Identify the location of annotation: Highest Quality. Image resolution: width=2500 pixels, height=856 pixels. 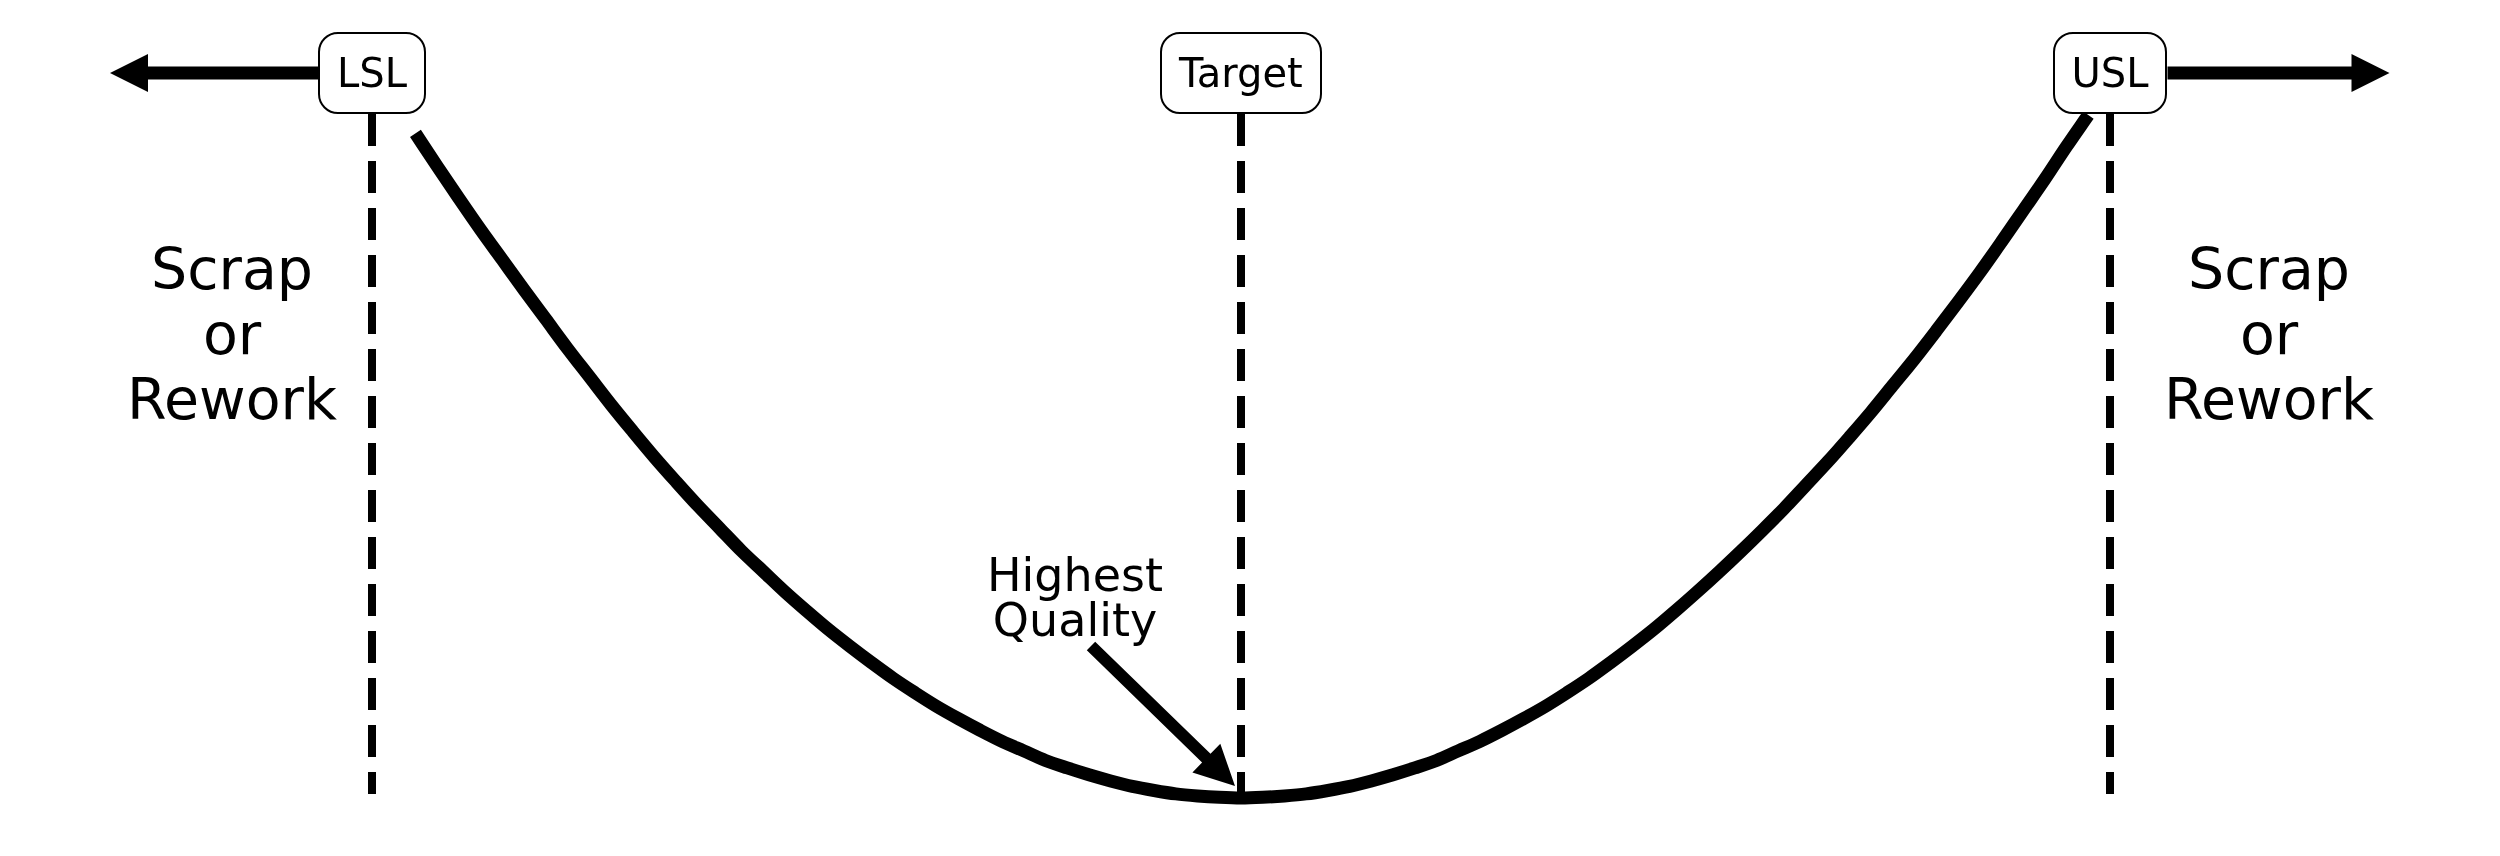
(1075, 597).